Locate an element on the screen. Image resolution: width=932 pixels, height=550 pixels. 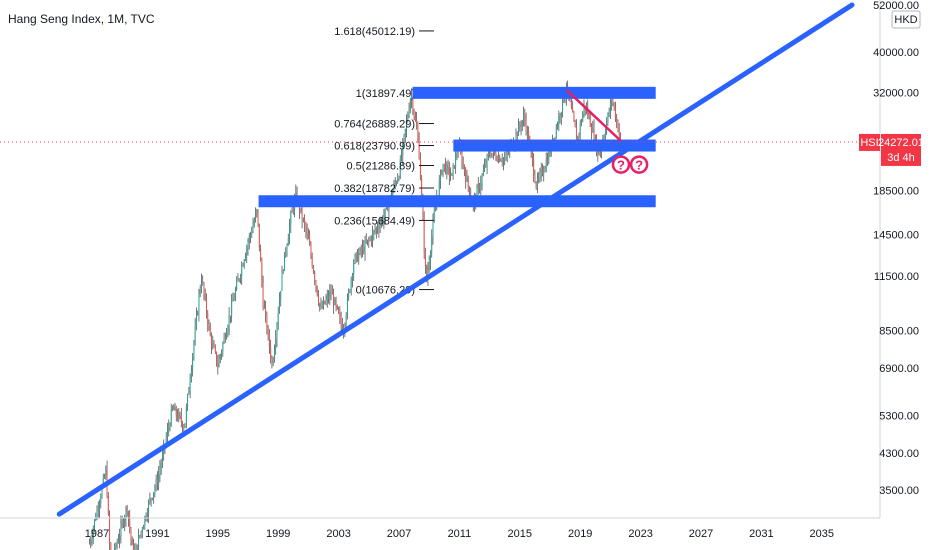
chart-title: Hang Seng Index, 1M, TVC is located at coordinates (81, 19).